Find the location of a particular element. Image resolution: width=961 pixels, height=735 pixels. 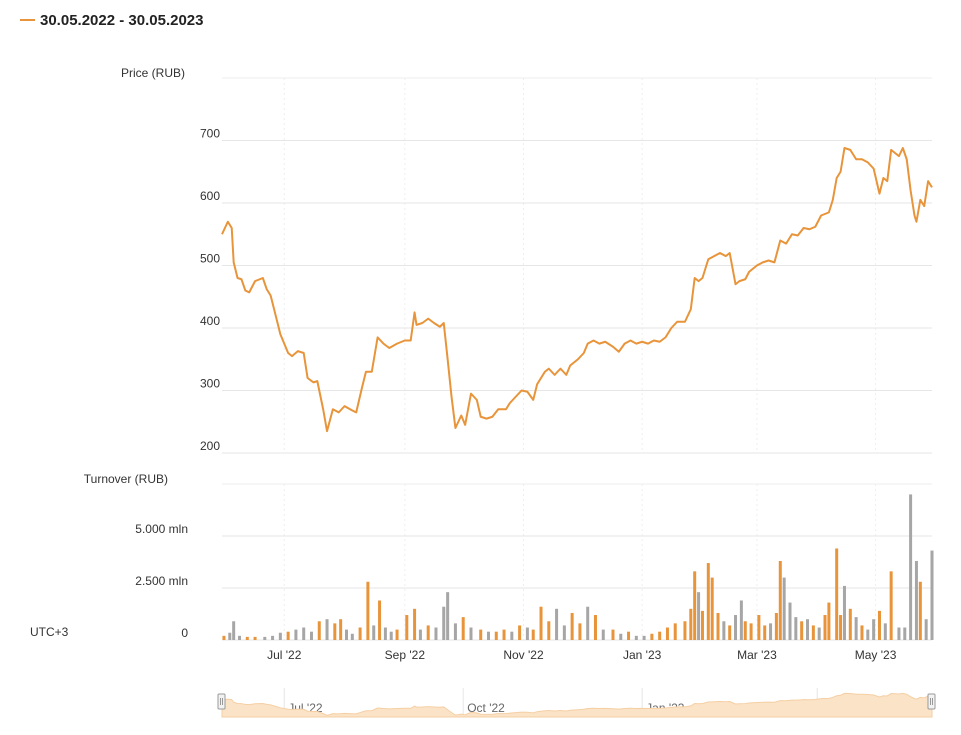

x-tick-label: Jan '23 is located at coordinates (642, 655).